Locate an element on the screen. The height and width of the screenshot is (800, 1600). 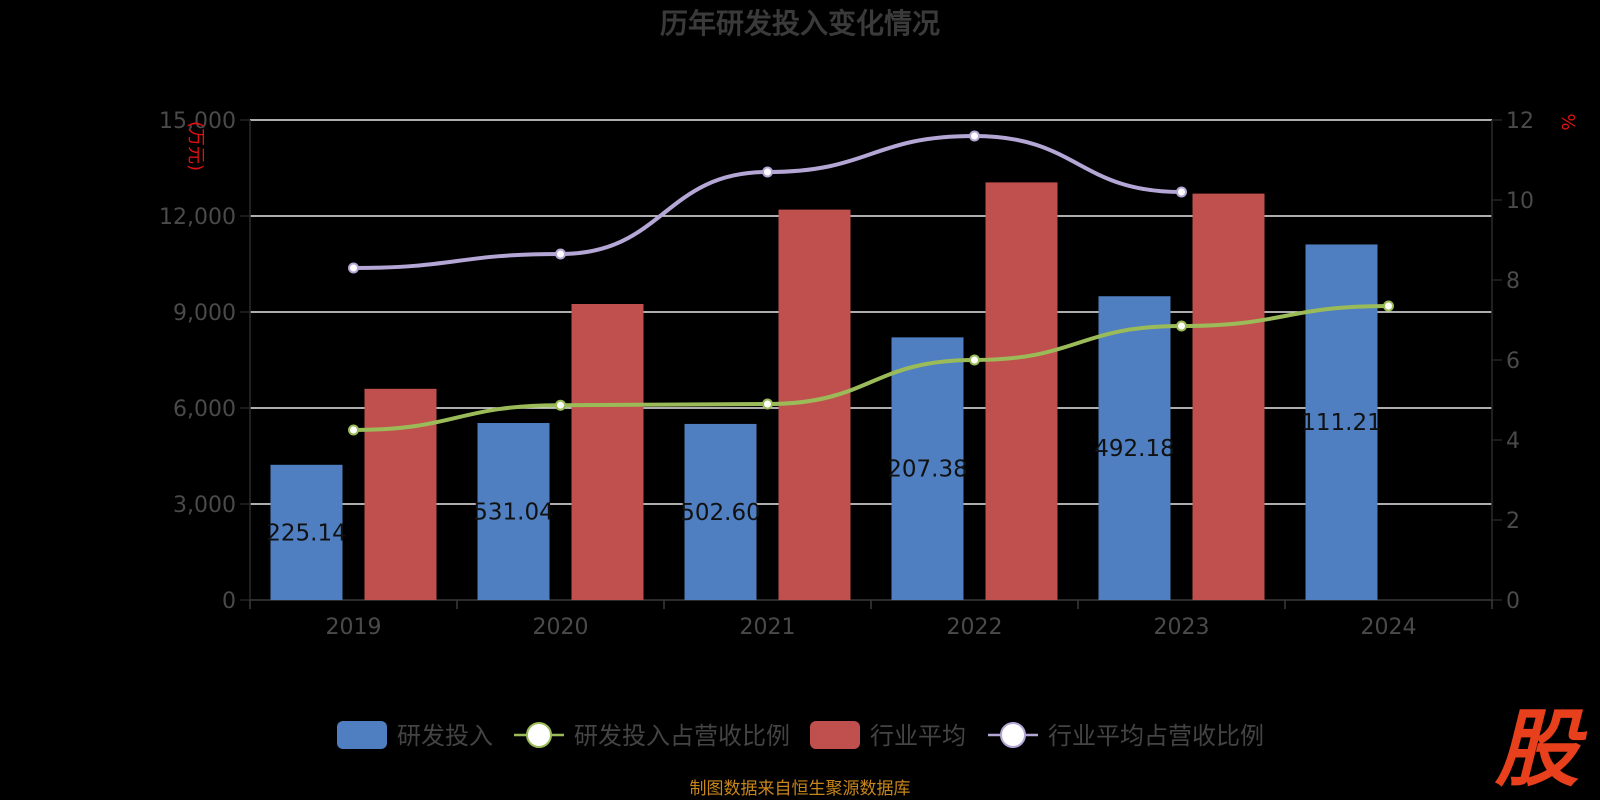
right-tick-label: 8 is located at coordinates (1513, 281).